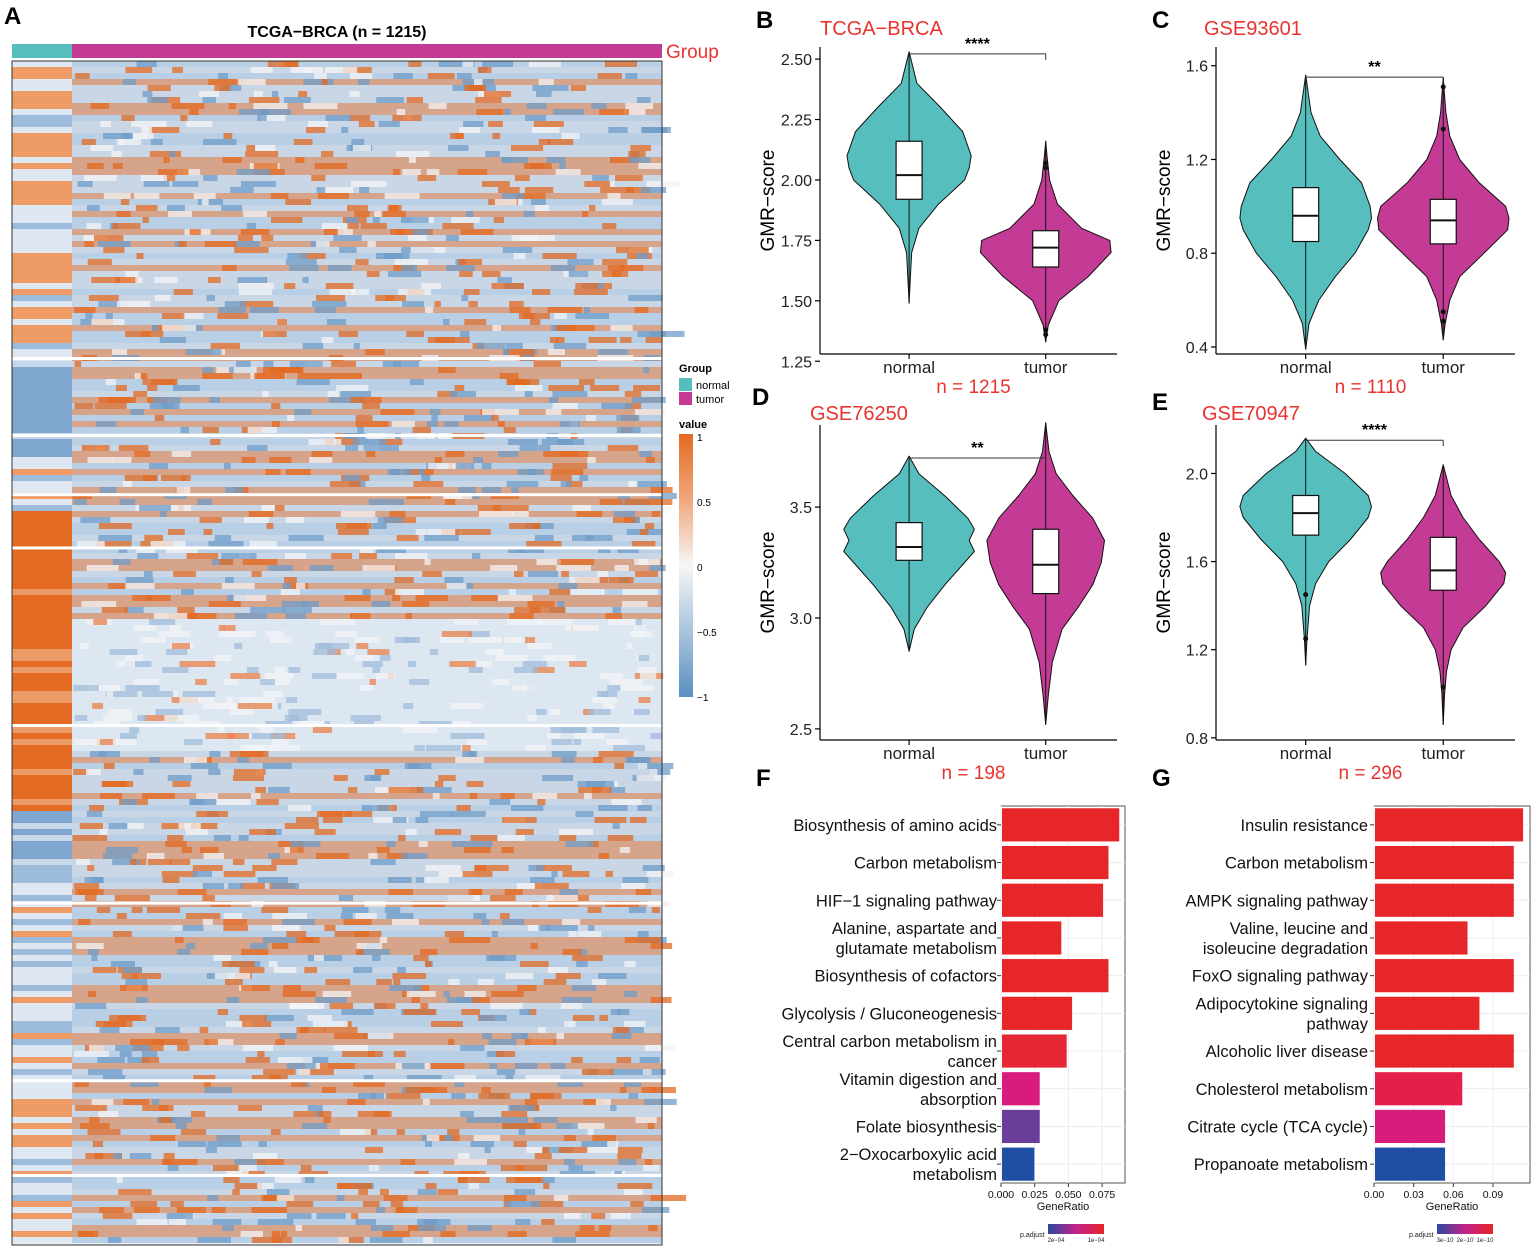 The width and height of the screenshot is (1535, 1249). Describe the element at coordinates (881, 29) in the screenshot. I see `chart-title: TCGA−BRCA` at that location.